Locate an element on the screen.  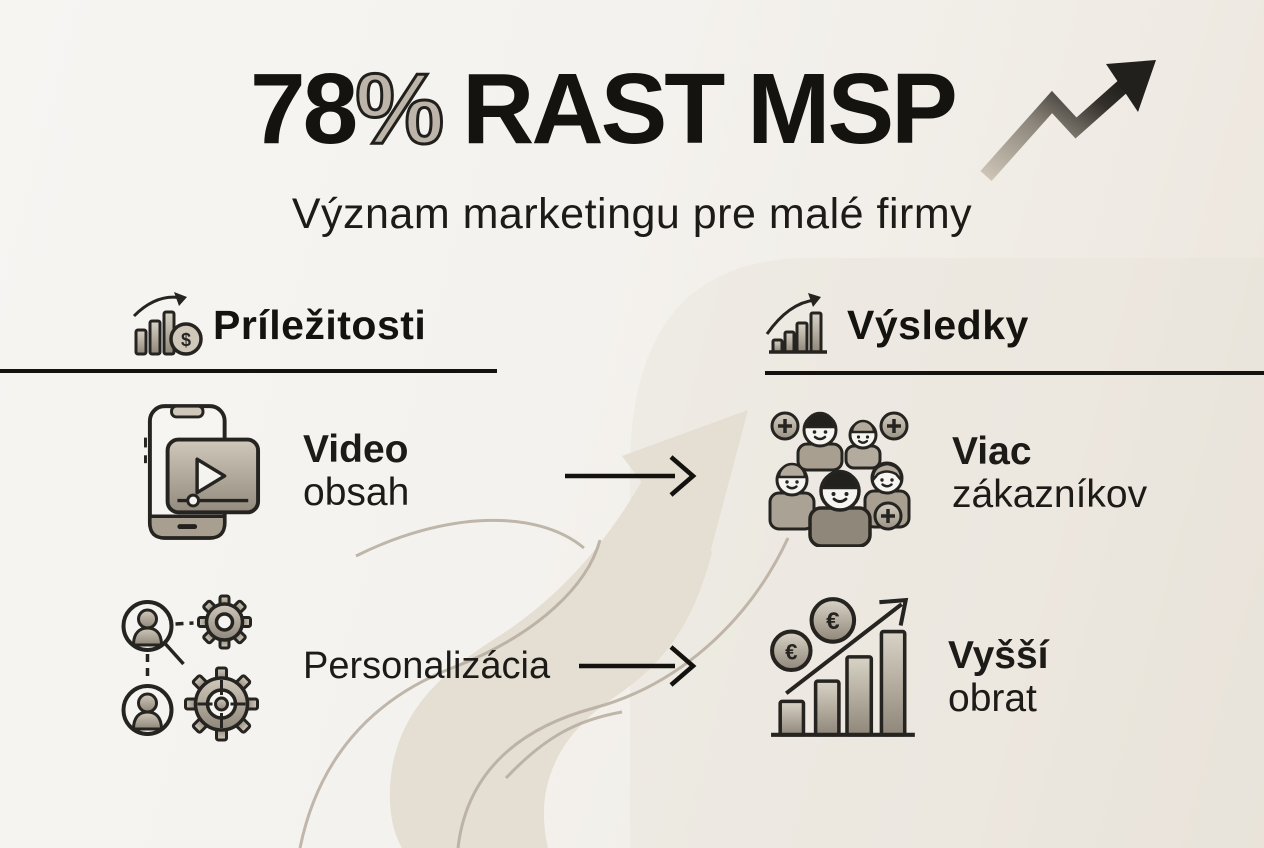
zigzag-growth-arrow-icon is located at coordinates (1068, 120).